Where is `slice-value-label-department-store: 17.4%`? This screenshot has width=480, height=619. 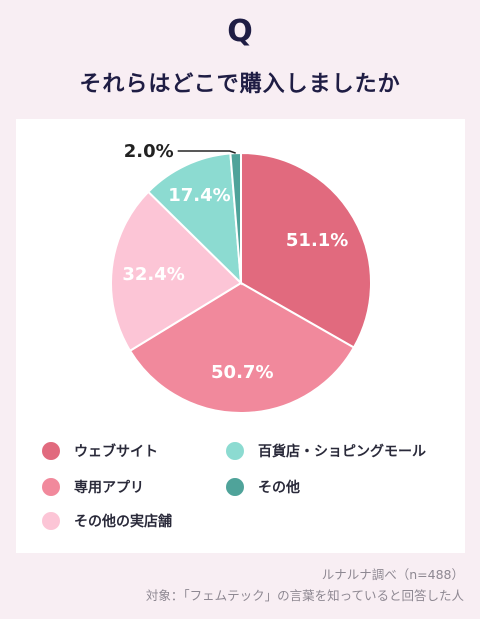
slice-value-label-department-store: 17.4% is located at coordinates (199, 195).